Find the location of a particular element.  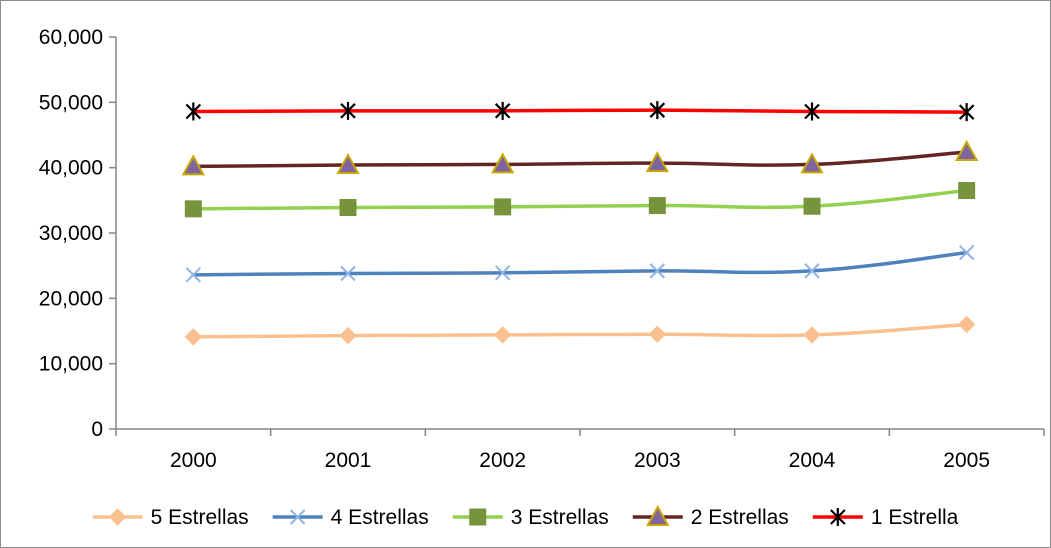

y-tick-label: 60,000 is located at coordinates (71, 37).